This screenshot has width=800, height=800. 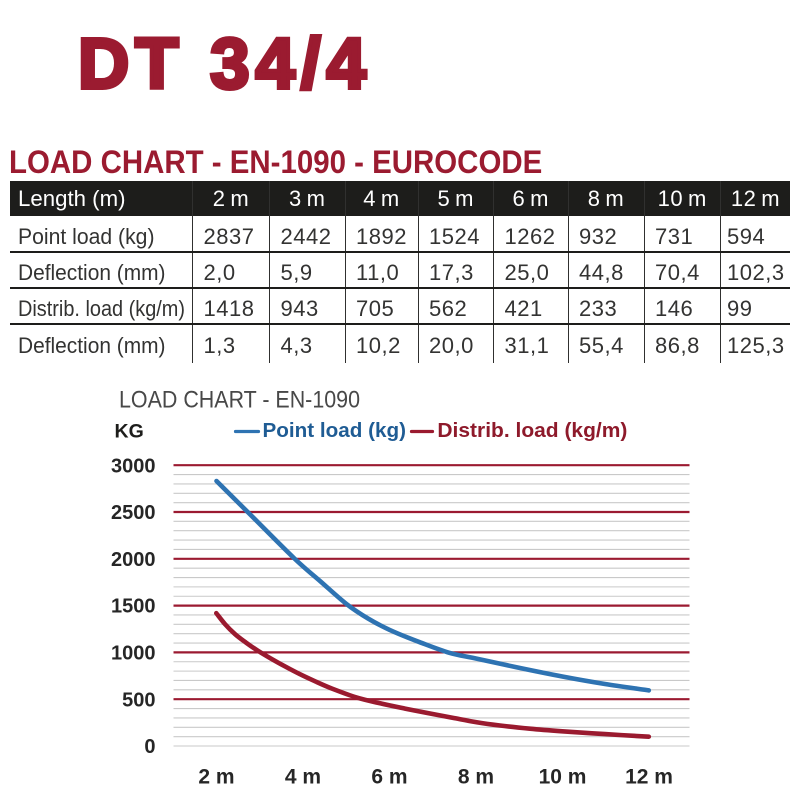 I want to click on svg-text: Distrib. load (kg/m), so click(x=532, y=431).